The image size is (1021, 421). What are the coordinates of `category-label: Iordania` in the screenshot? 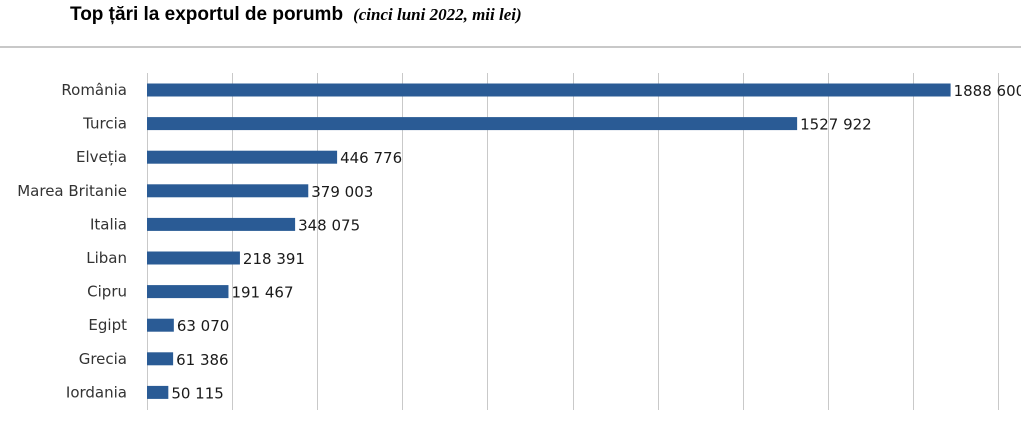 It's located at (96, 392).